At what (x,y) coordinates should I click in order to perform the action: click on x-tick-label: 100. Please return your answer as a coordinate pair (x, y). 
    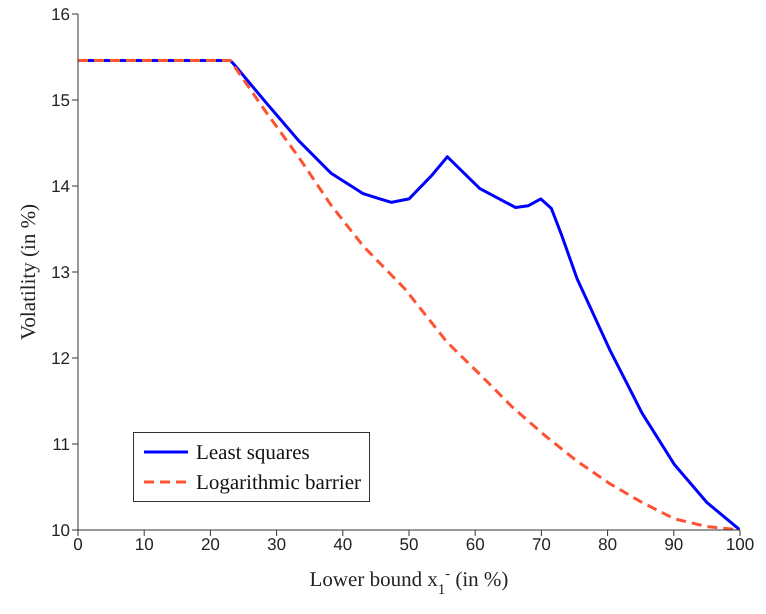
    Looking at the image, I should click on (740, 544).